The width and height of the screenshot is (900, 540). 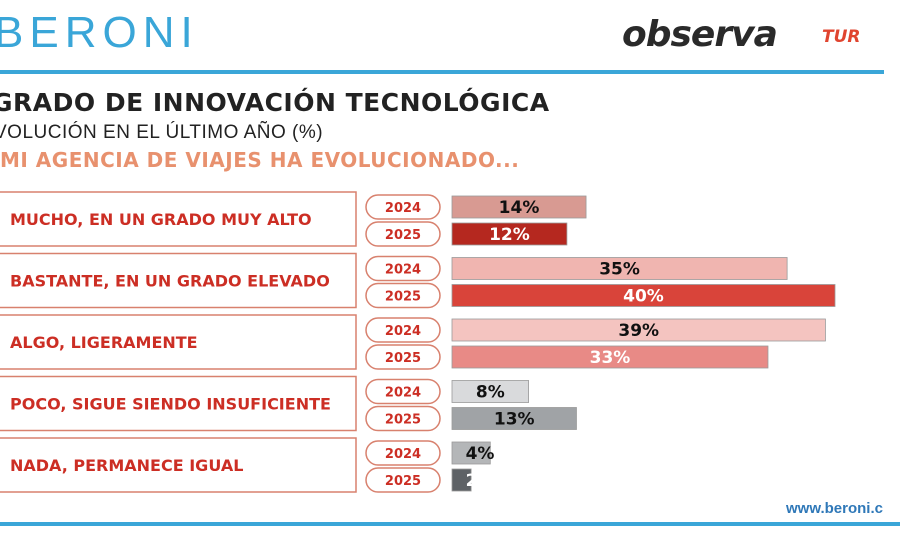 What do you see at coordinates (99, 32) in the screenshot?
I see `beroni-logo: BERONI` at bounding box center [99, 32].